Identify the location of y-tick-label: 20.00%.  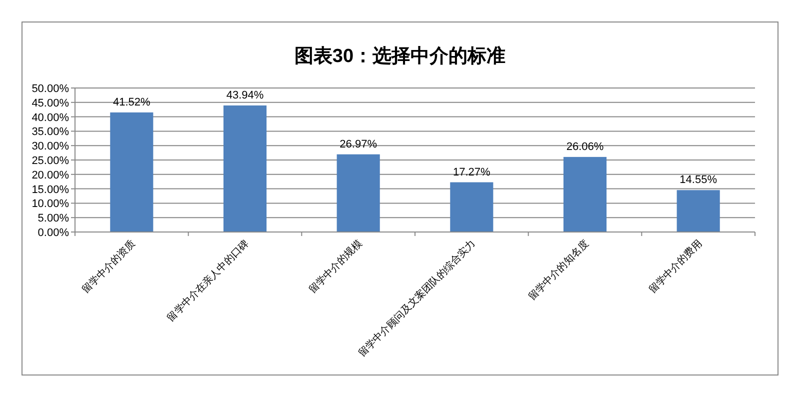
(51, 175).